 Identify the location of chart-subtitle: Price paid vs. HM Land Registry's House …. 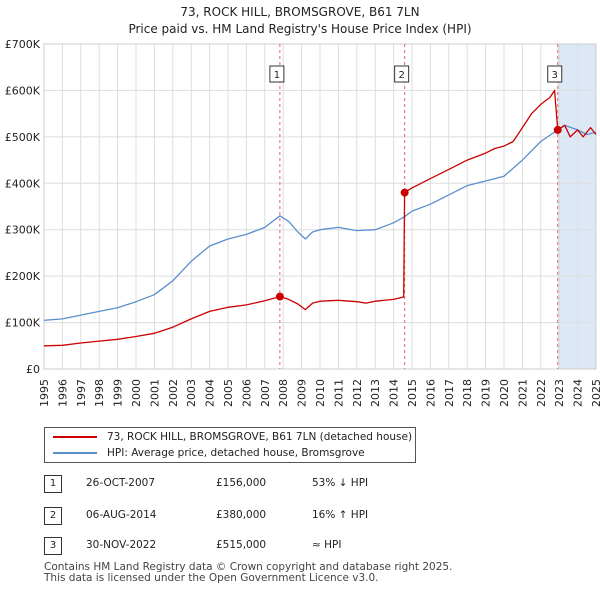
(300, 29).